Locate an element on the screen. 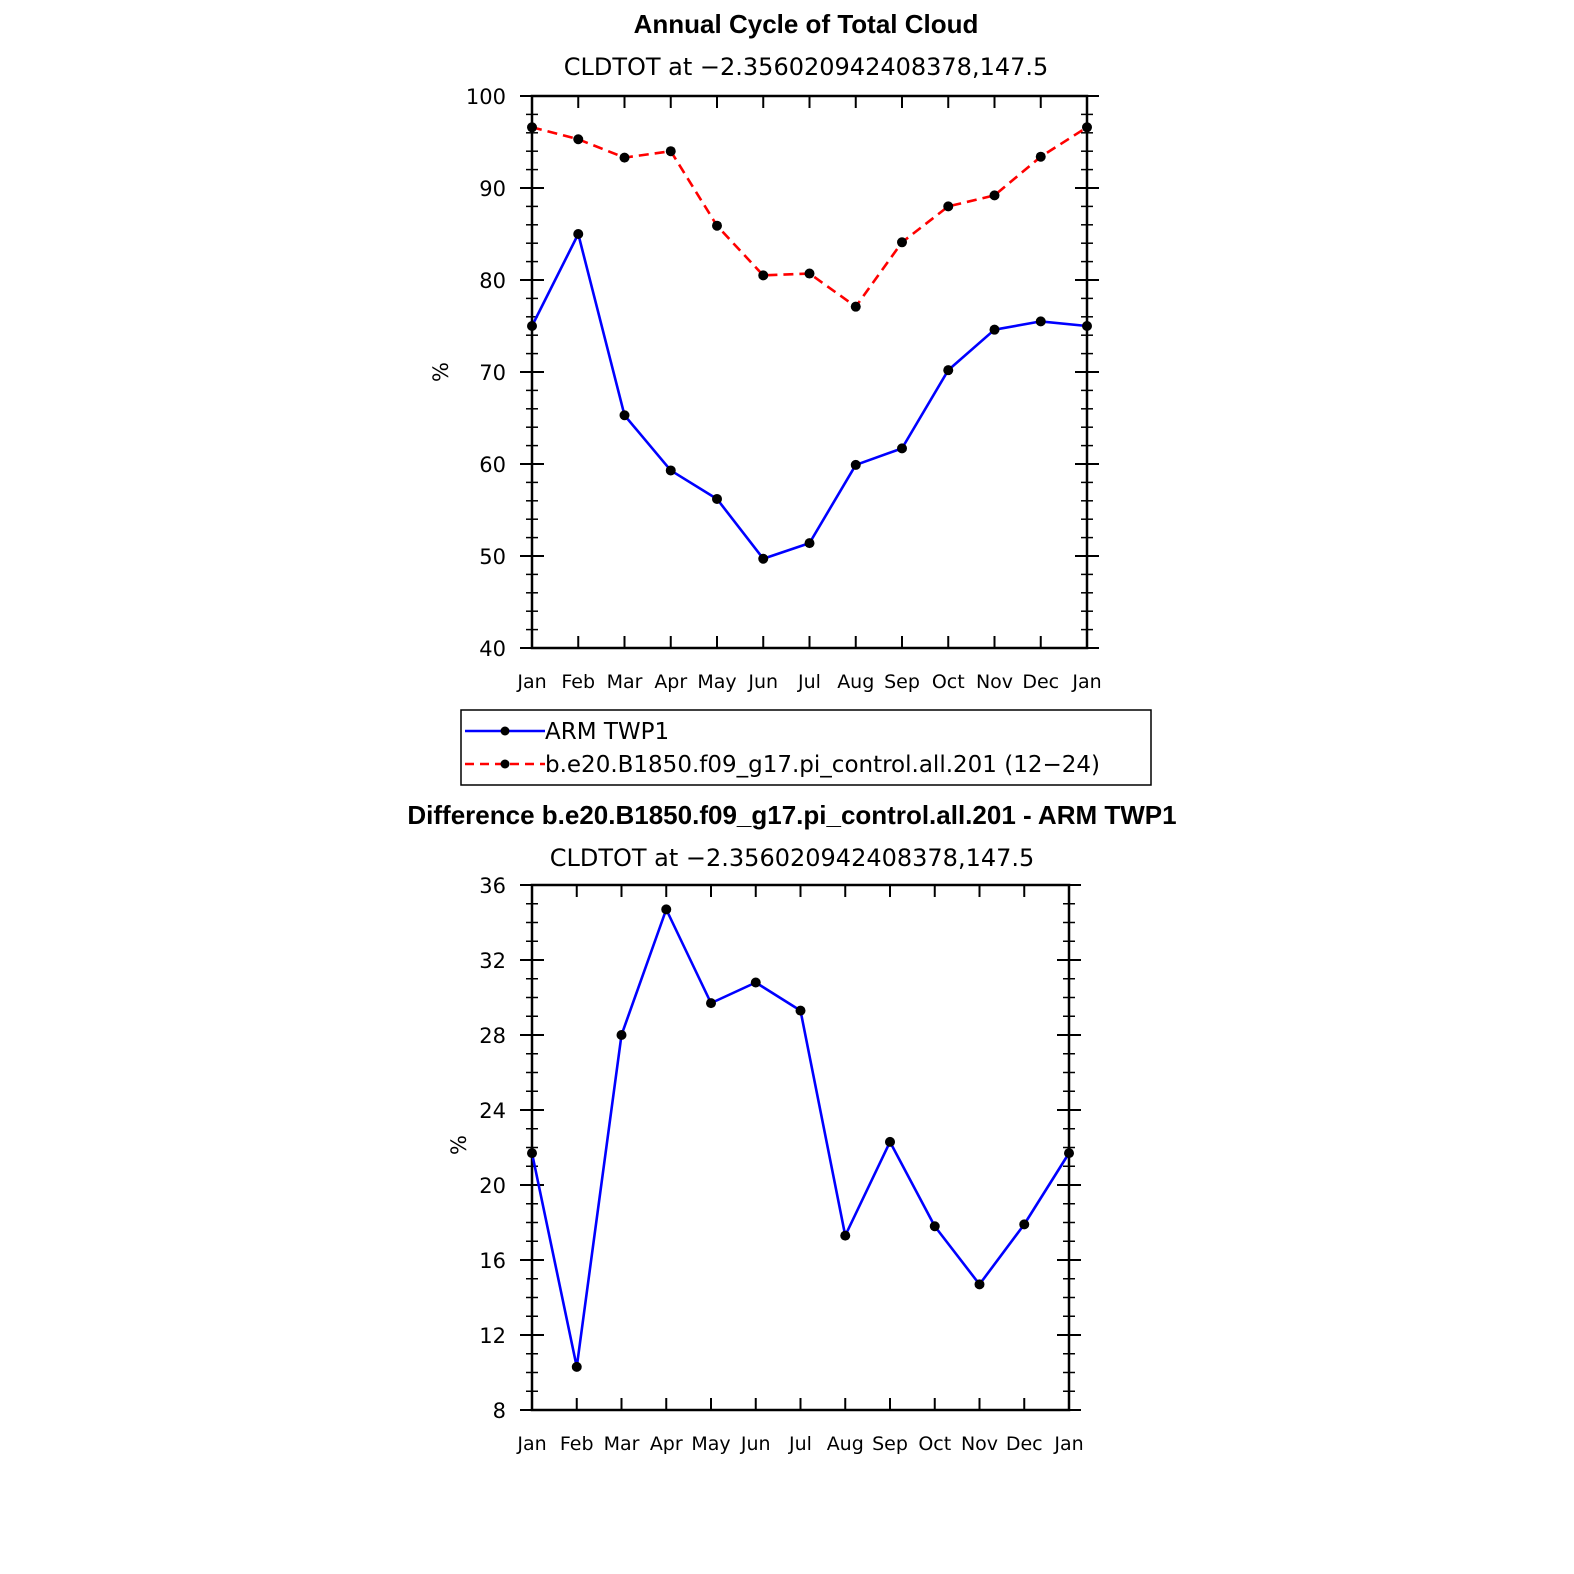 This screenshot has width=1574, height=1574. top-chart-title: Annual Cycle of Total Cloud is located at coordinates (806, 24).